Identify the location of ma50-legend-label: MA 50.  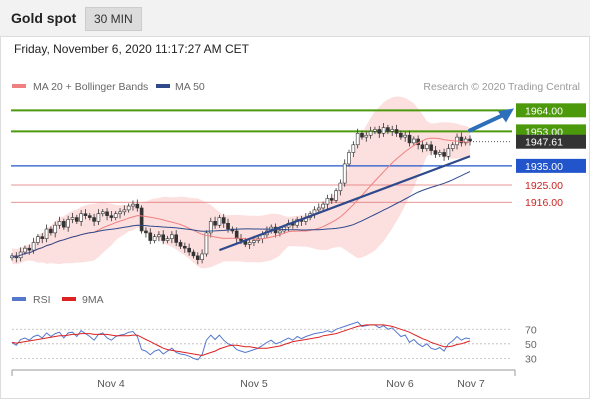
(190, 87).